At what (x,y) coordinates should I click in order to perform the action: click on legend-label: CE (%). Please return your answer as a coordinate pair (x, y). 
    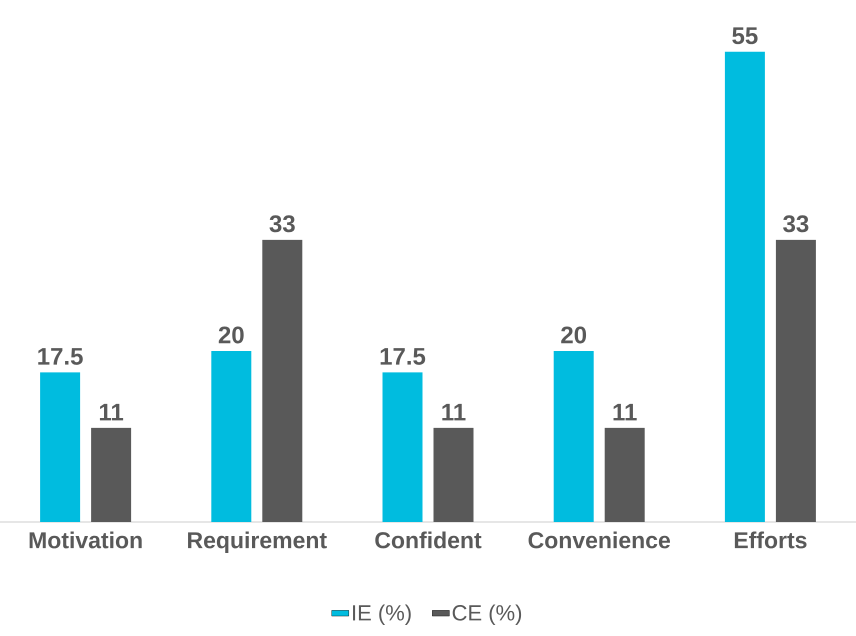
    Looking at the image, I should click on (487, 614).